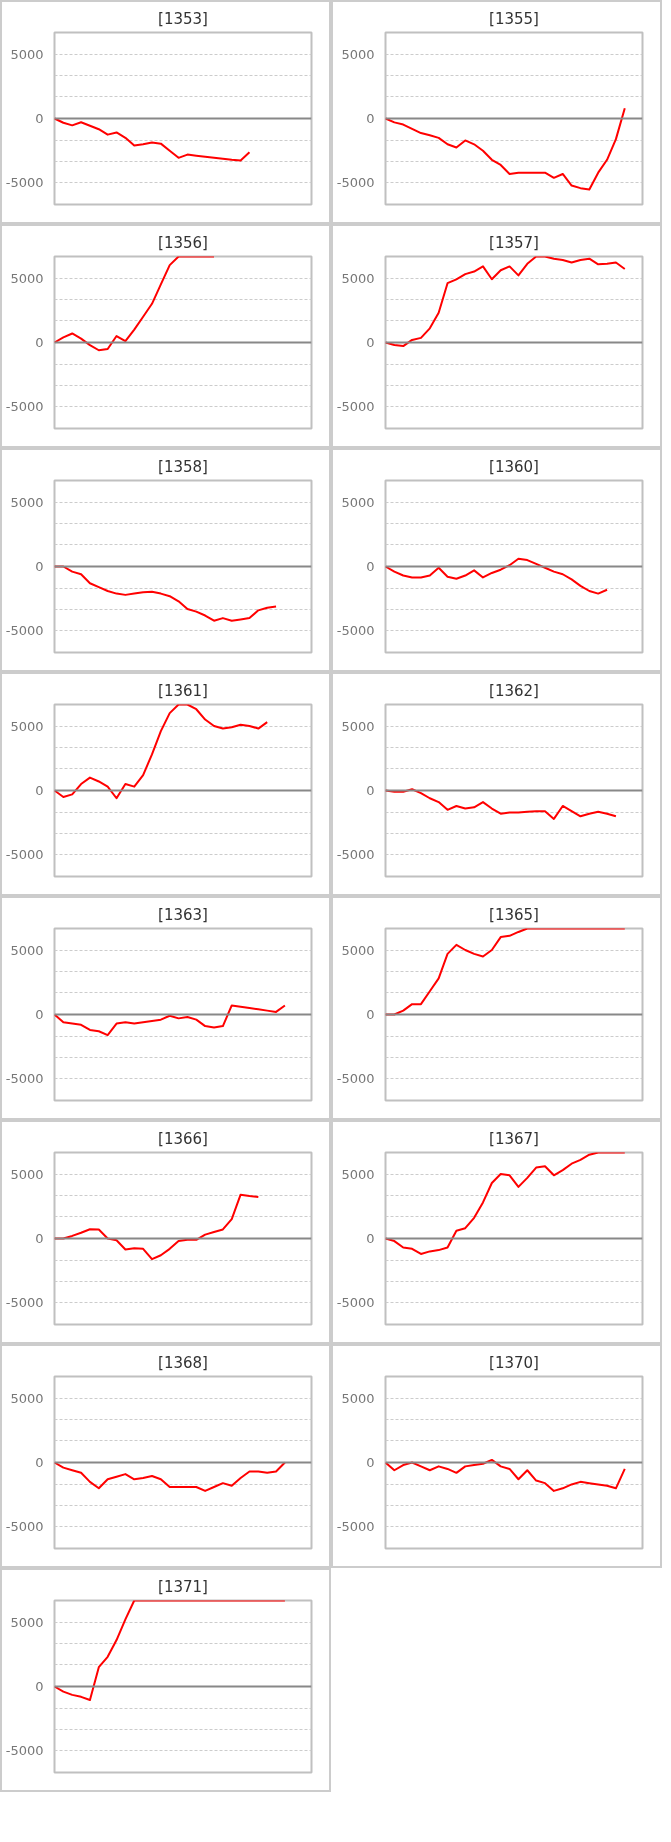  What do you see at coordinates (514, 466) in the screenshot?
I see `chart-title: [1360]` at bounding box center [514, 466].